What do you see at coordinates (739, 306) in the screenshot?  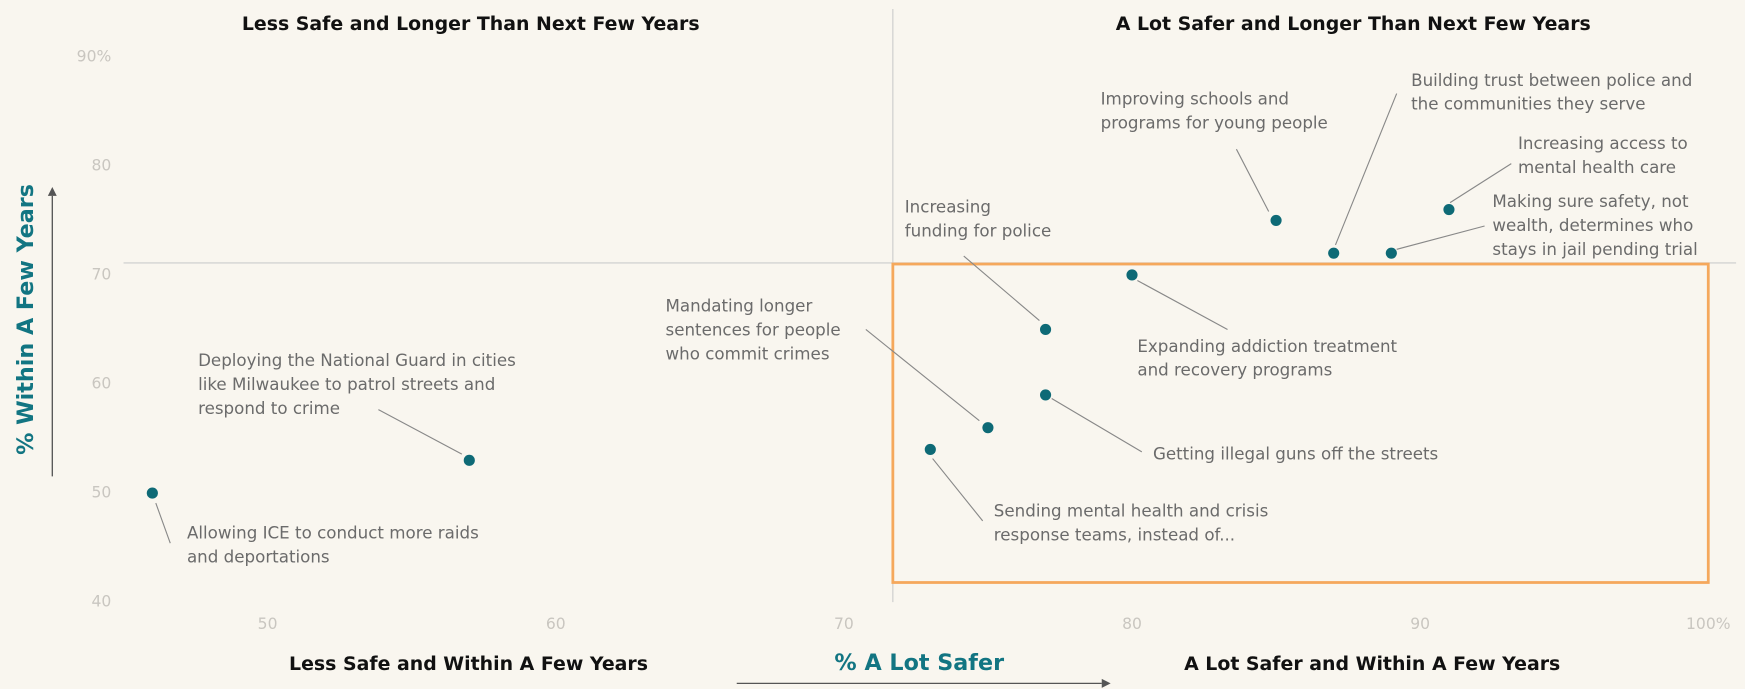 I see `point-label: Mandating longer` at bounding box center [739, 306].